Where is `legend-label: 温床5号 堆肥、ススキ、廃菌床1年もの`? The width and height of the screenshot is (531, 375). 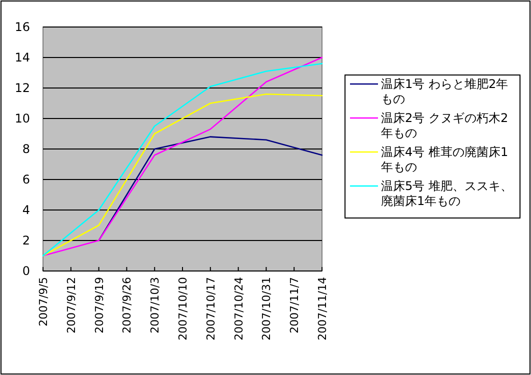 legend-label: 温床5号 堆肥、ススキ、廃菌床1年もの is located at coordinates (446, 193).